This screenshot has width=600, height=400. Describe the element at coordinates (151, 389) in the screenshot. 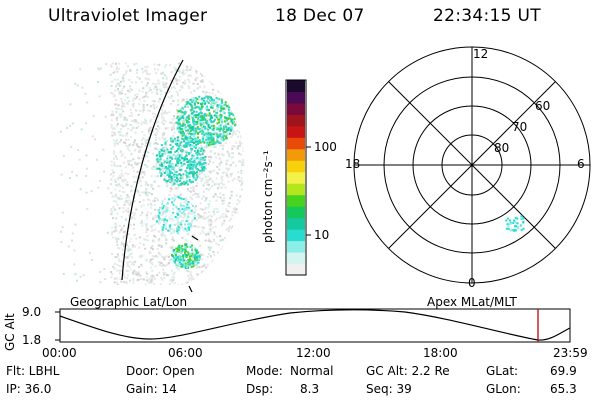

I see `gain-value: Gain: 14` at that location.